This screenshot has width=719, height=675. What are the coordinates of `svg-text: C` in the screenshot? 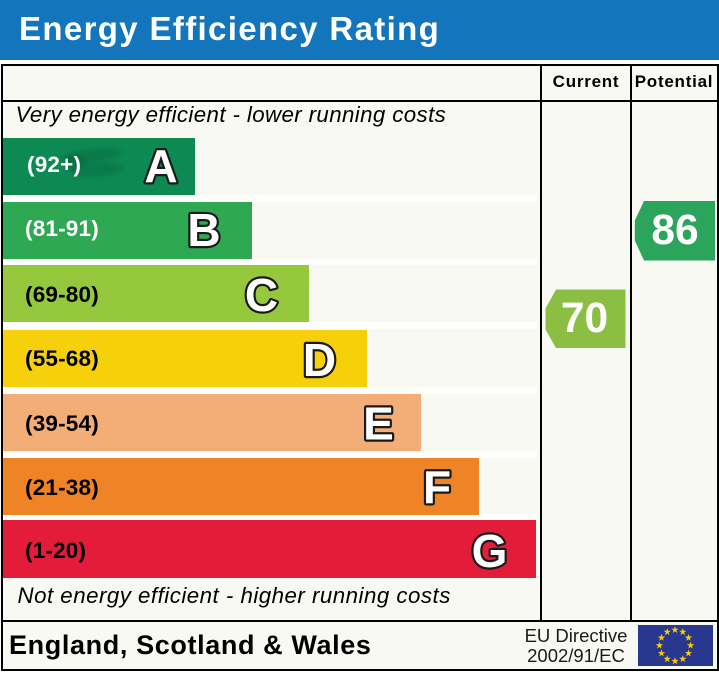 It's located at (261, 295).